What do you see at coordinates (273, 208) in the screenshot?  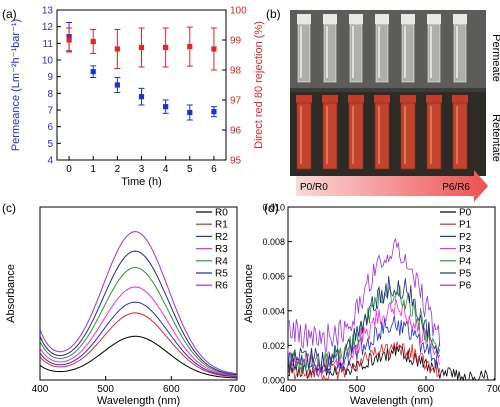 I see `y-tick-label: 0.010` at bounding box center [273, 208].